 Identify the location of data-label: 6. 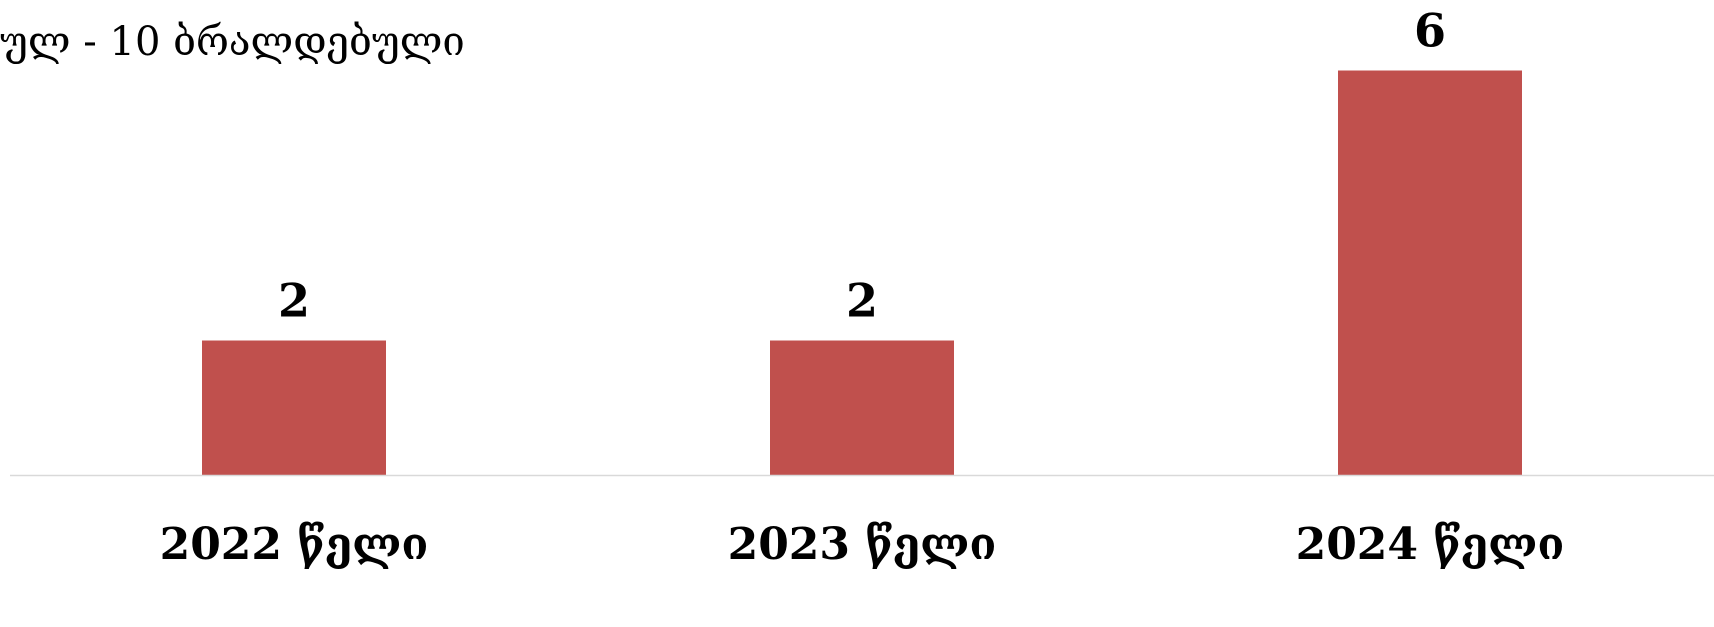
(1430, 31).